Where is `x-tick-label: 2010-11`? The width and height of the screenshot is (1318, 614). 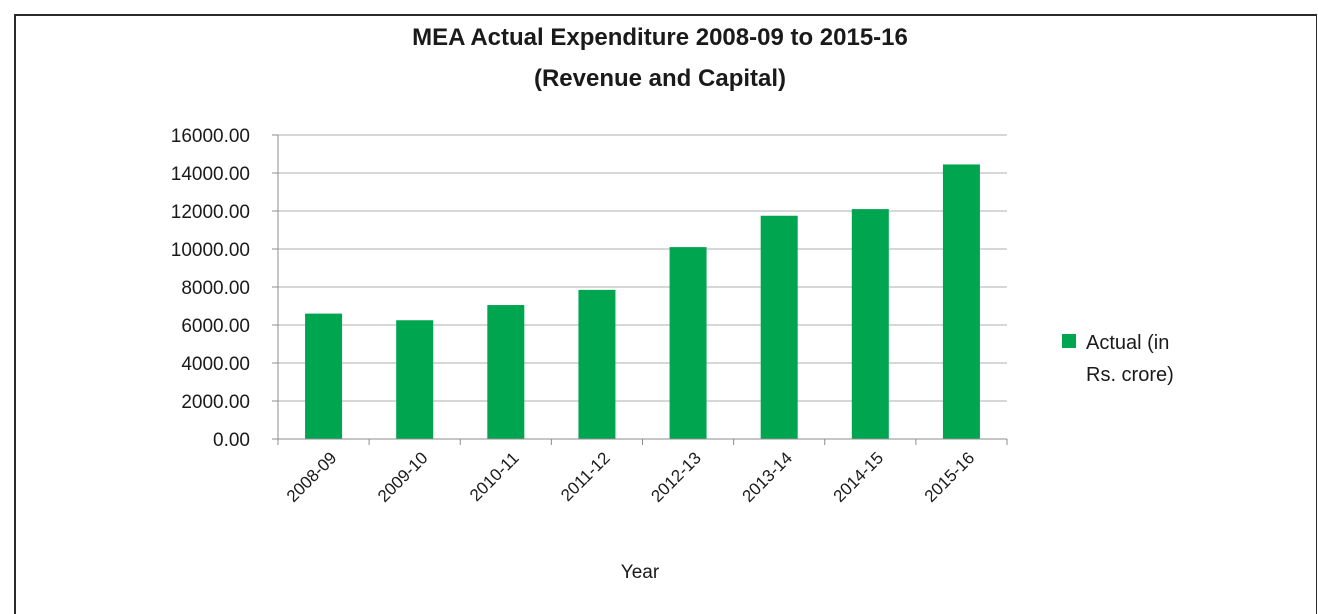 x-tick-label: 2010-11 is located at coordinates (494, 476).